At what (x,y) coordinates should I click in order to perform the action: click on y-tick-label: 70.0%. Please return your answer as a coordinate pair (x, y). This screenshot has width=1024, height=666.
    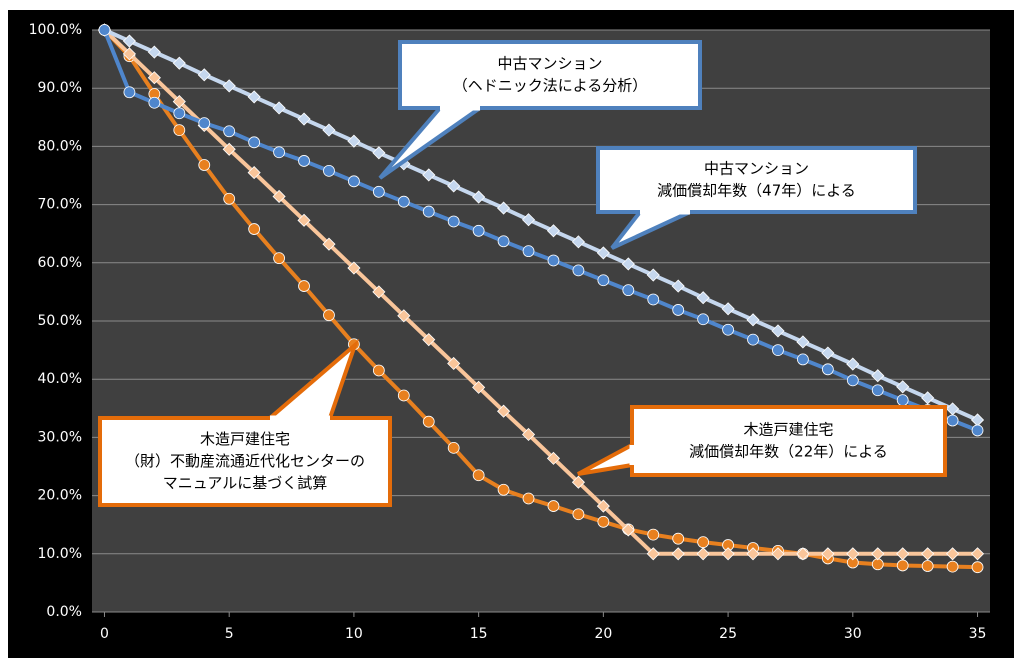
    Looking at the image, I should click on (60, 205).